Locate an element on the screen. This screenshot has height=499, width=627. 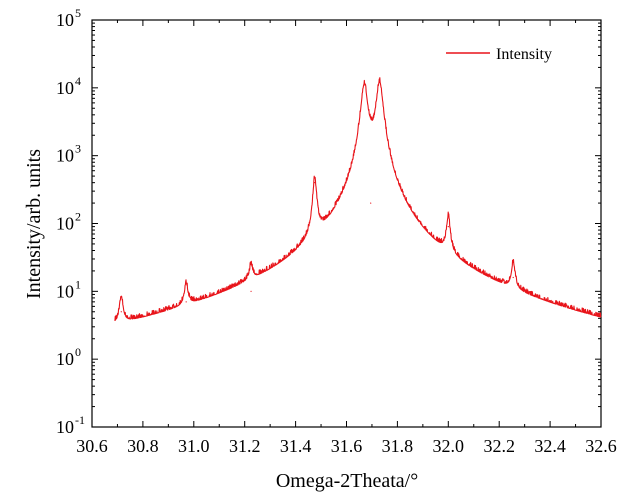
y-tick-exponent: 0 is located at coordinates (78, 352).